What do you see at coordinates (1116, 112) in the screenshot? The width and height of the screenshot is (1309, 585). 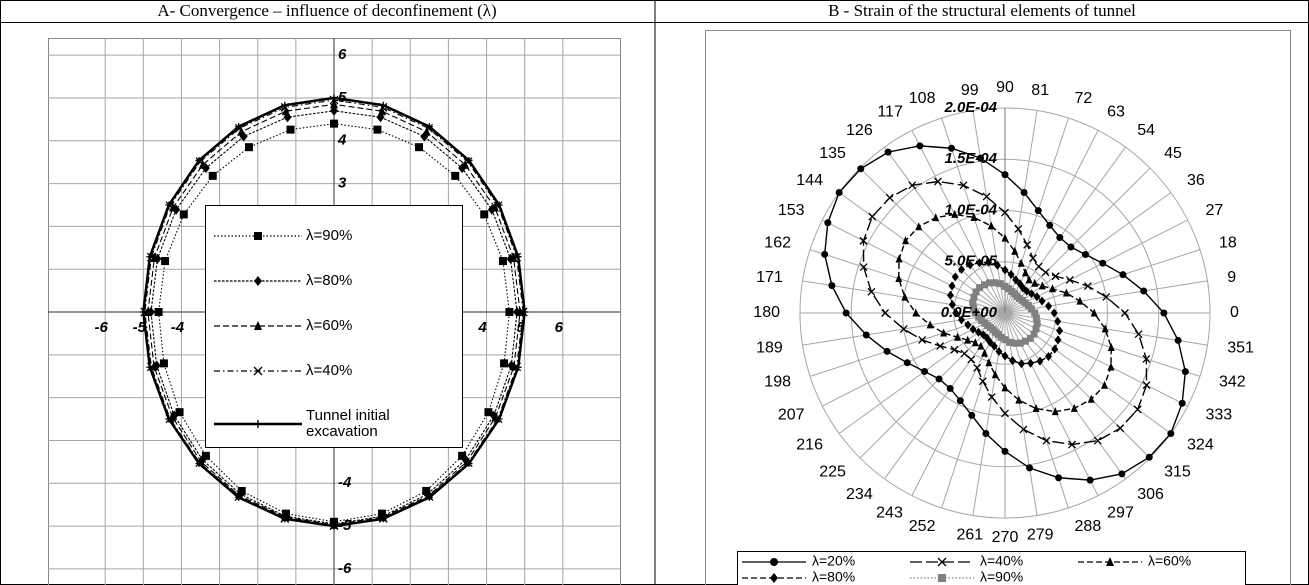 I see `category-label: 63` at bounding box center [1116, 112].